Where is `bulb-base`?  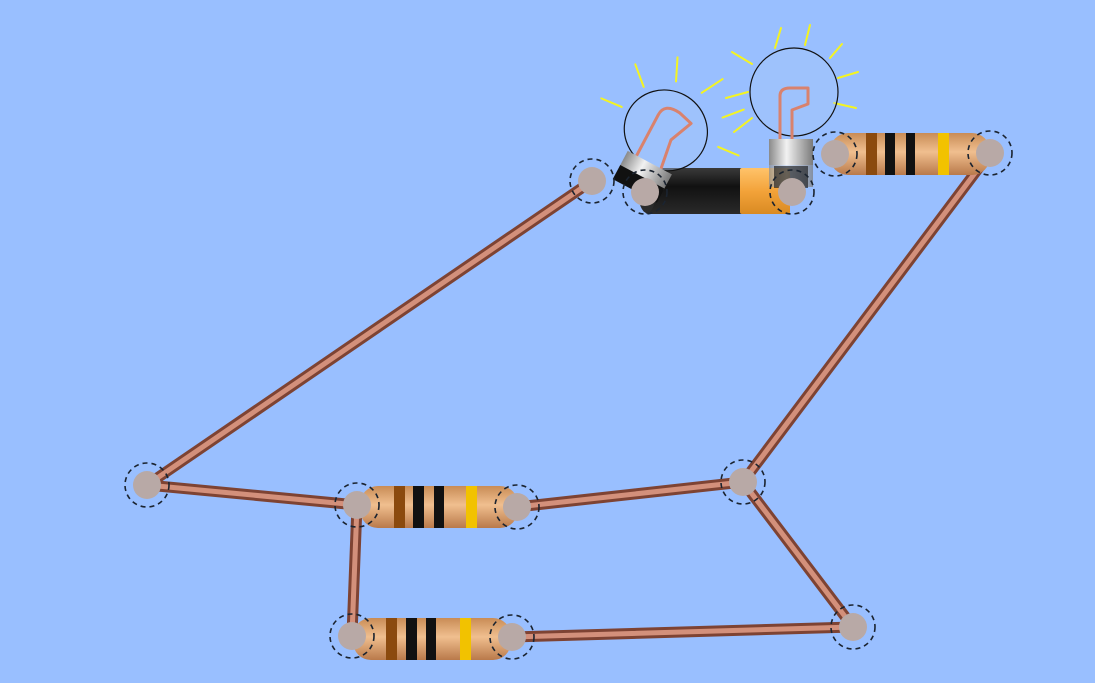 bulb-base is located at coordinates (791, 152).